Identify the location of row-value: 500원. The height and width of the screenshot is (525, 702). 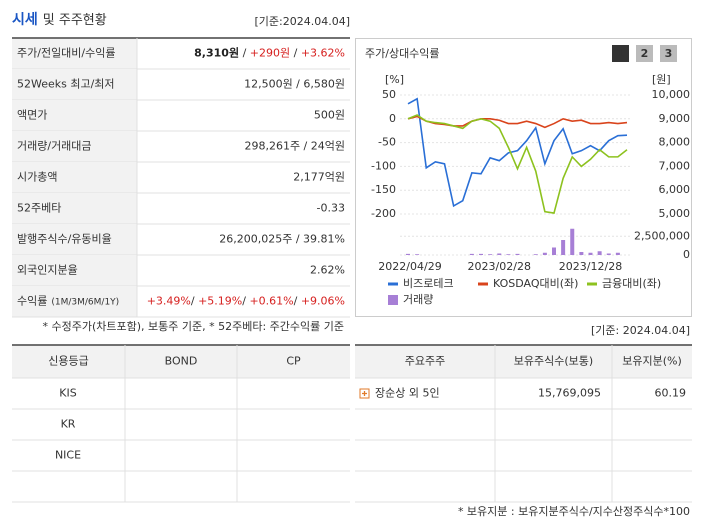
(329, 115).